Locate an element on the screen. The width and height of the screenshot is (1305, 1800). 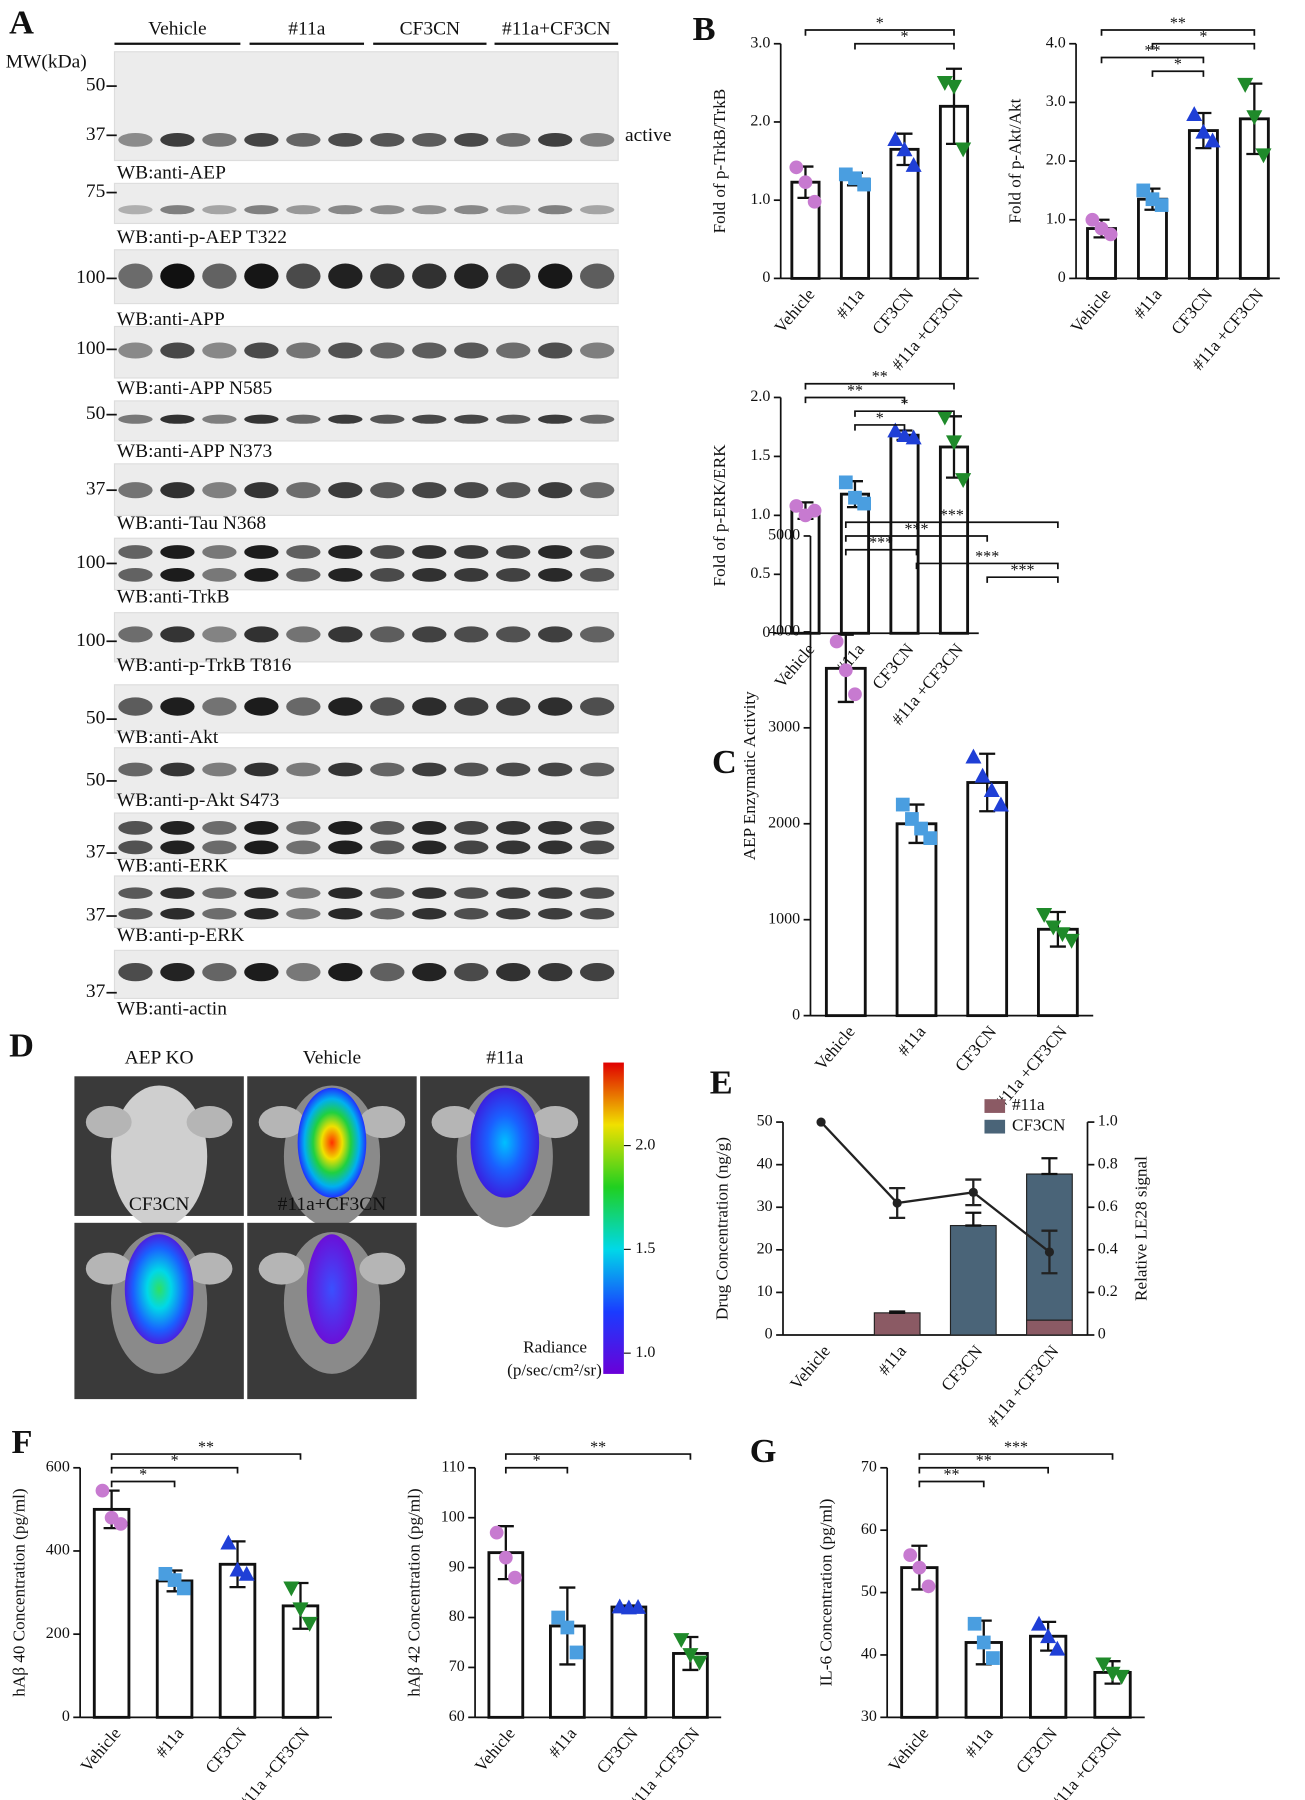
mw-label: 50 is located at coordinates (95, 718).